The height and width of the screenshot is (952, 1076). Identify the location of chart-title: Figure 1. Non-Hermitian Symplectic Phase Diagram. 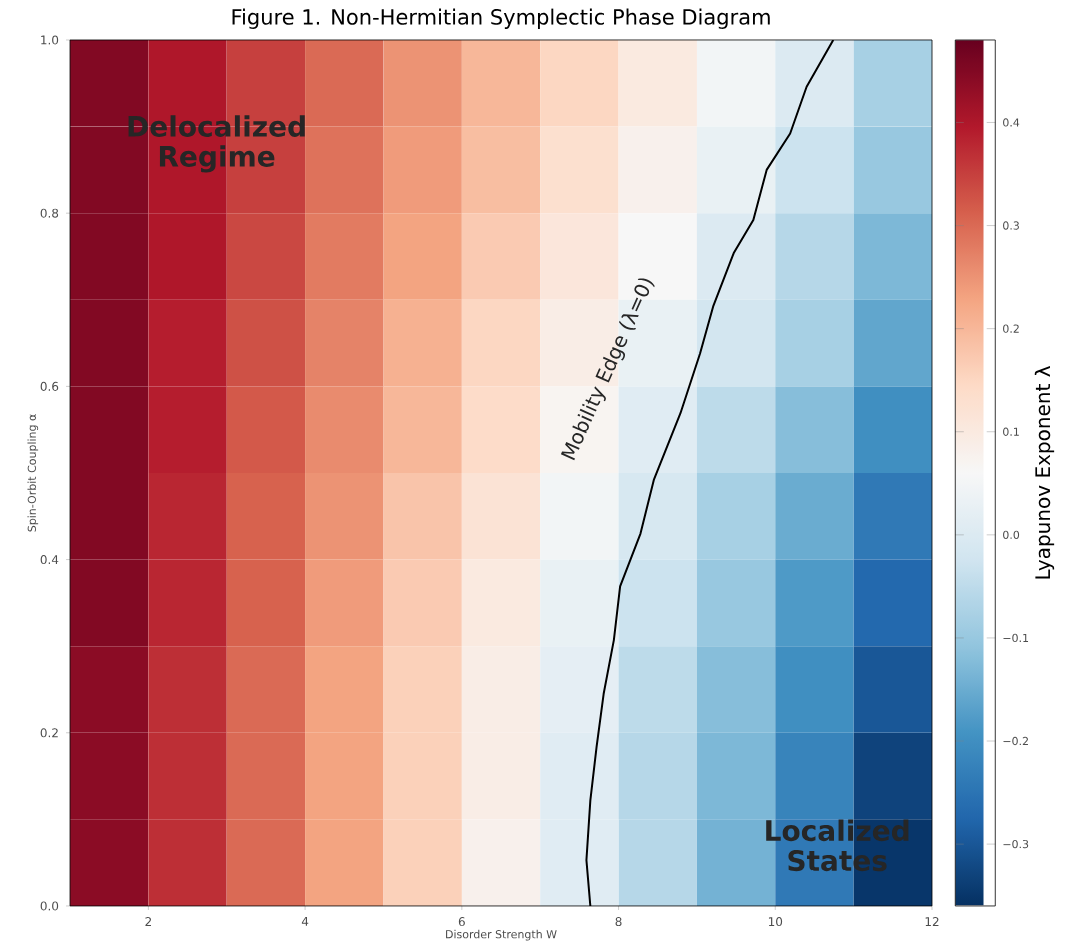
(501, 18).